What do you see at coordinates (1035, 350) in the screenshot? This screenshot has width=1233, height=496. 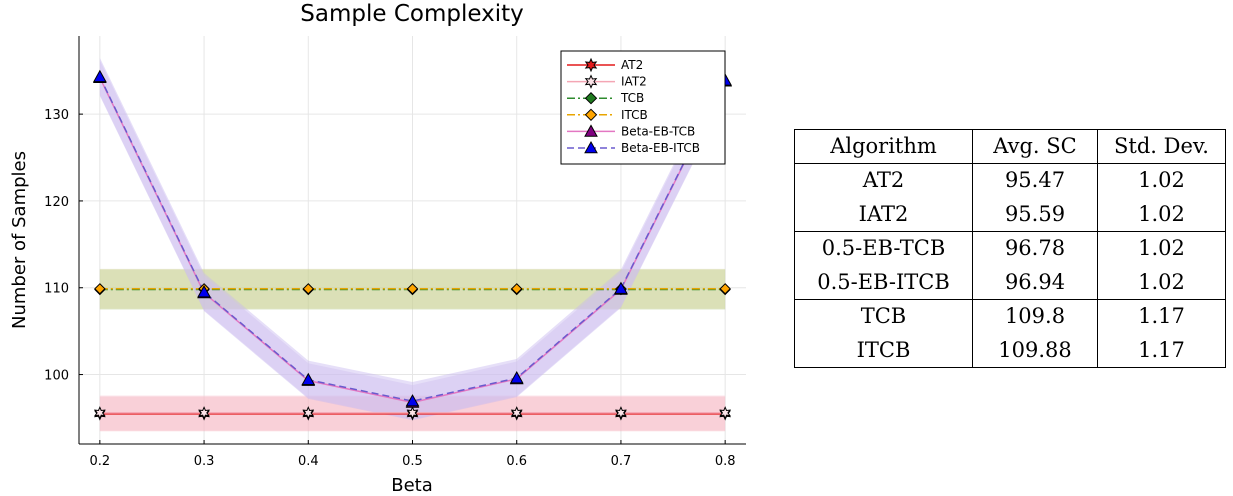 I see `cell-avg-sc: 109.88` at bounding box center [1035, 350].